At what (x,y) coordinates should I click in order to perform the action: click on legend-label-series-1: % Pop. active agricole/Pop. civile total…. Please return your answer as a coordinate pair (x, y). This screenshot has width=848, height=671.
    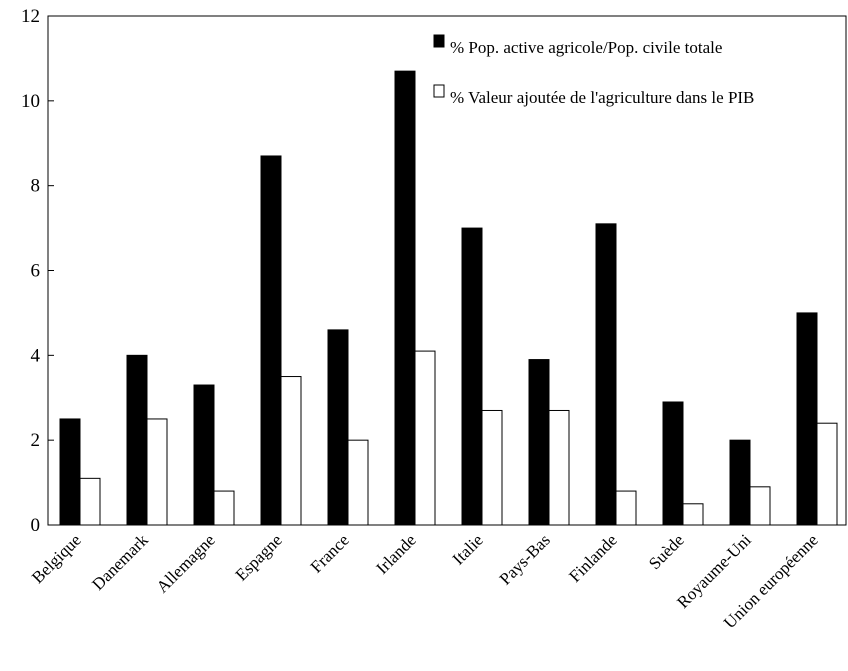
    Looking at the image, I should click on (586, 47).